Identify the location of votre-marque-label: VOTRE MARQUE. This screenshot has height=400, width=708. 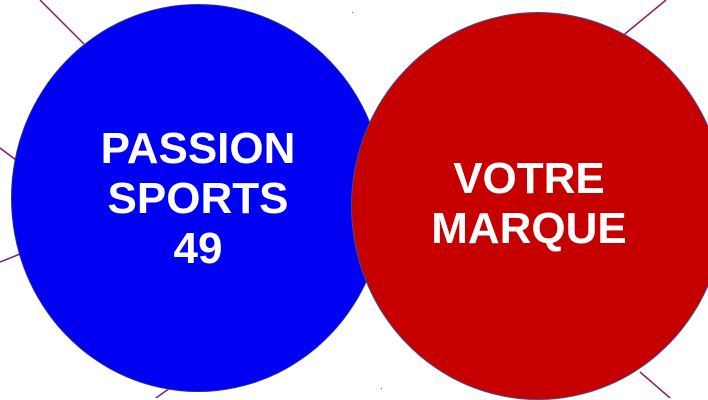
(529, 204).